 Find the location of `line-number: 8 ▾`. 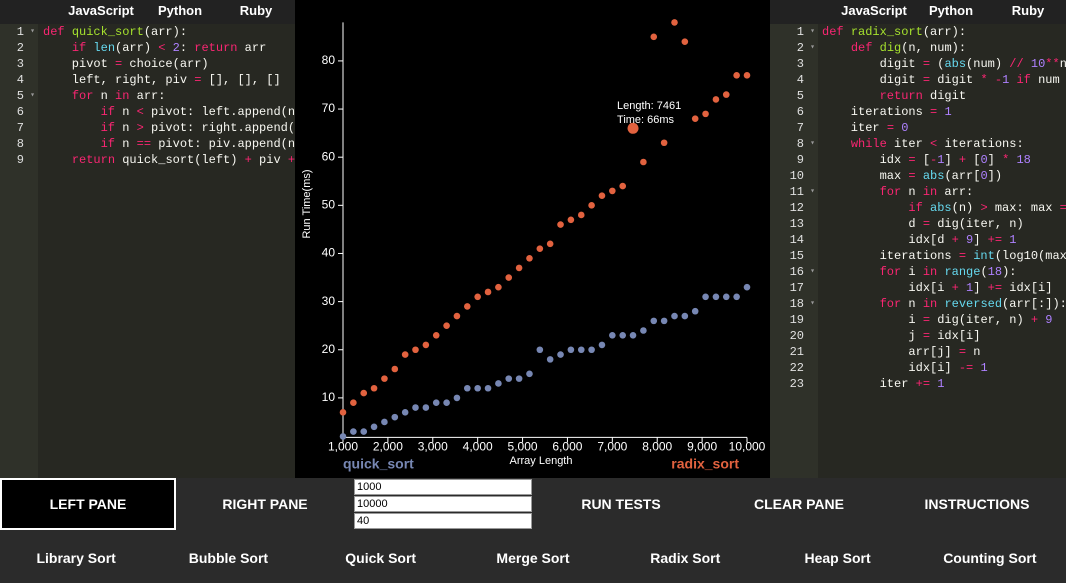

line-number: 8 ▾ is located at coordinates (805, 144).